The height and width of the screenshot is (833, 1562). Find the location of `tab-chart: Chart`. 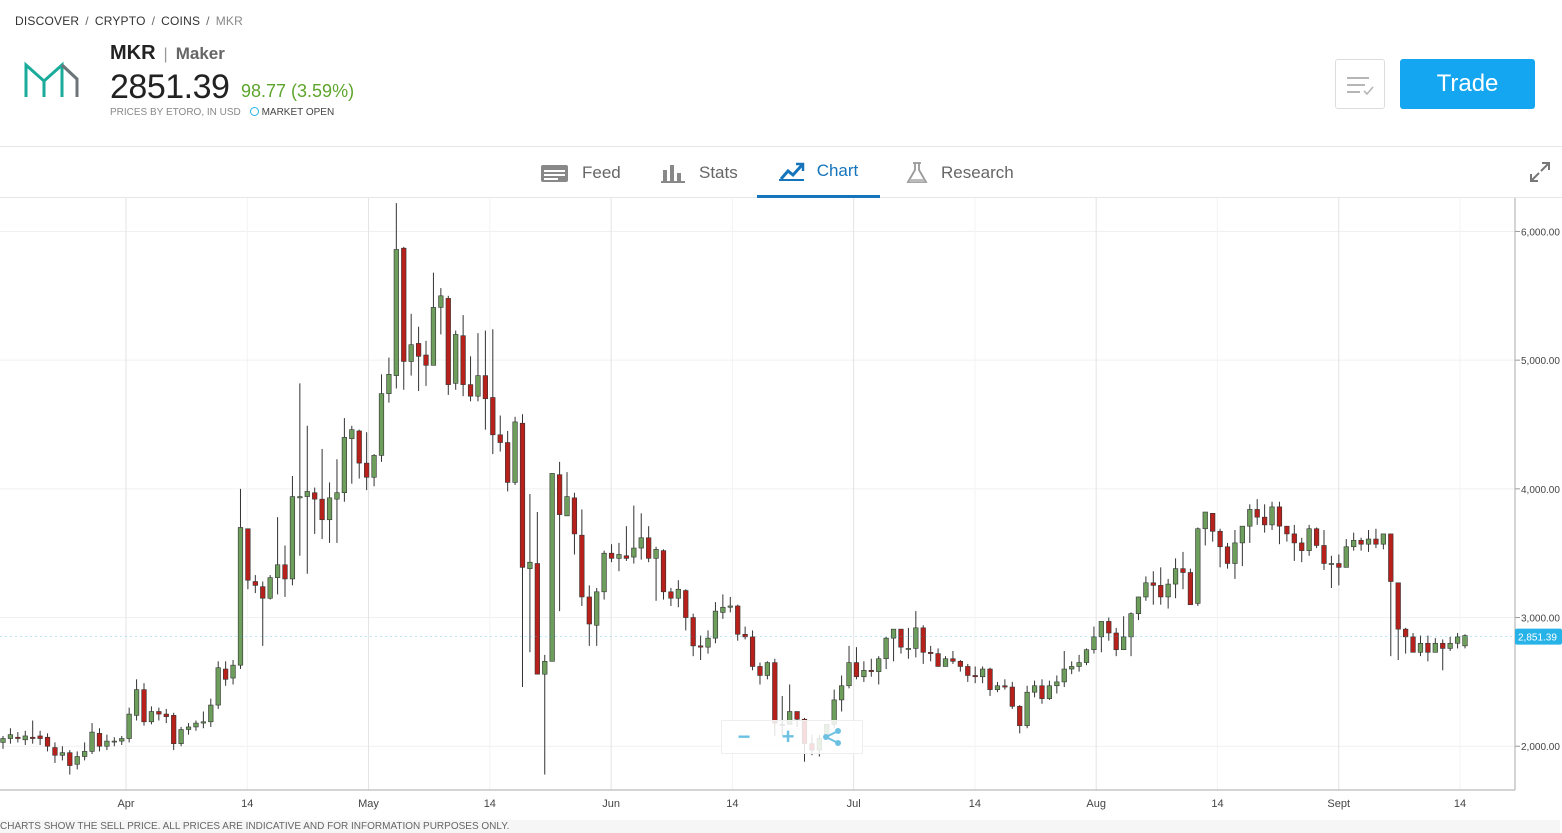

tab-chart: Chart is located at coordinates (818, 172).